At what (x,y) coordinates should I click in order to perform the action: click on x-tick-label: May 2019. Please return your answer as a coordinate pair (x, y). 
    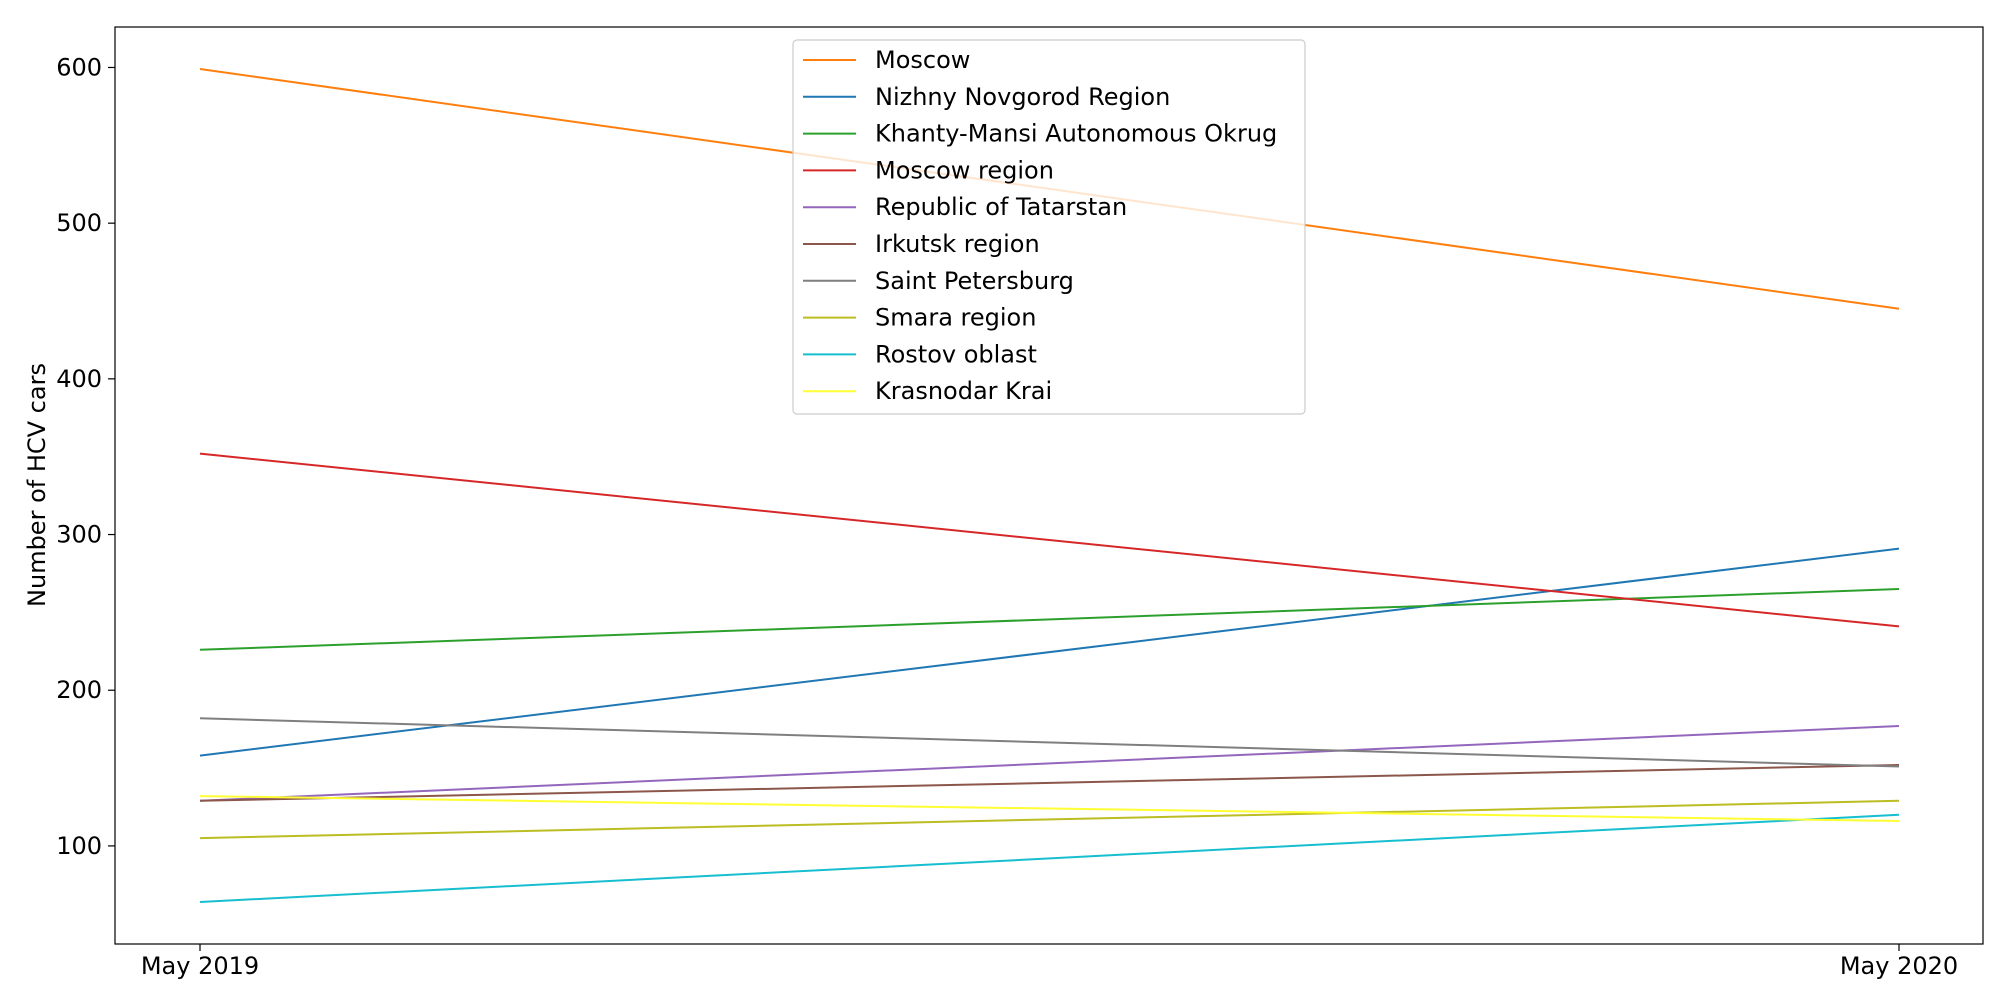
    Looking at the image, I should click on (200, 966).